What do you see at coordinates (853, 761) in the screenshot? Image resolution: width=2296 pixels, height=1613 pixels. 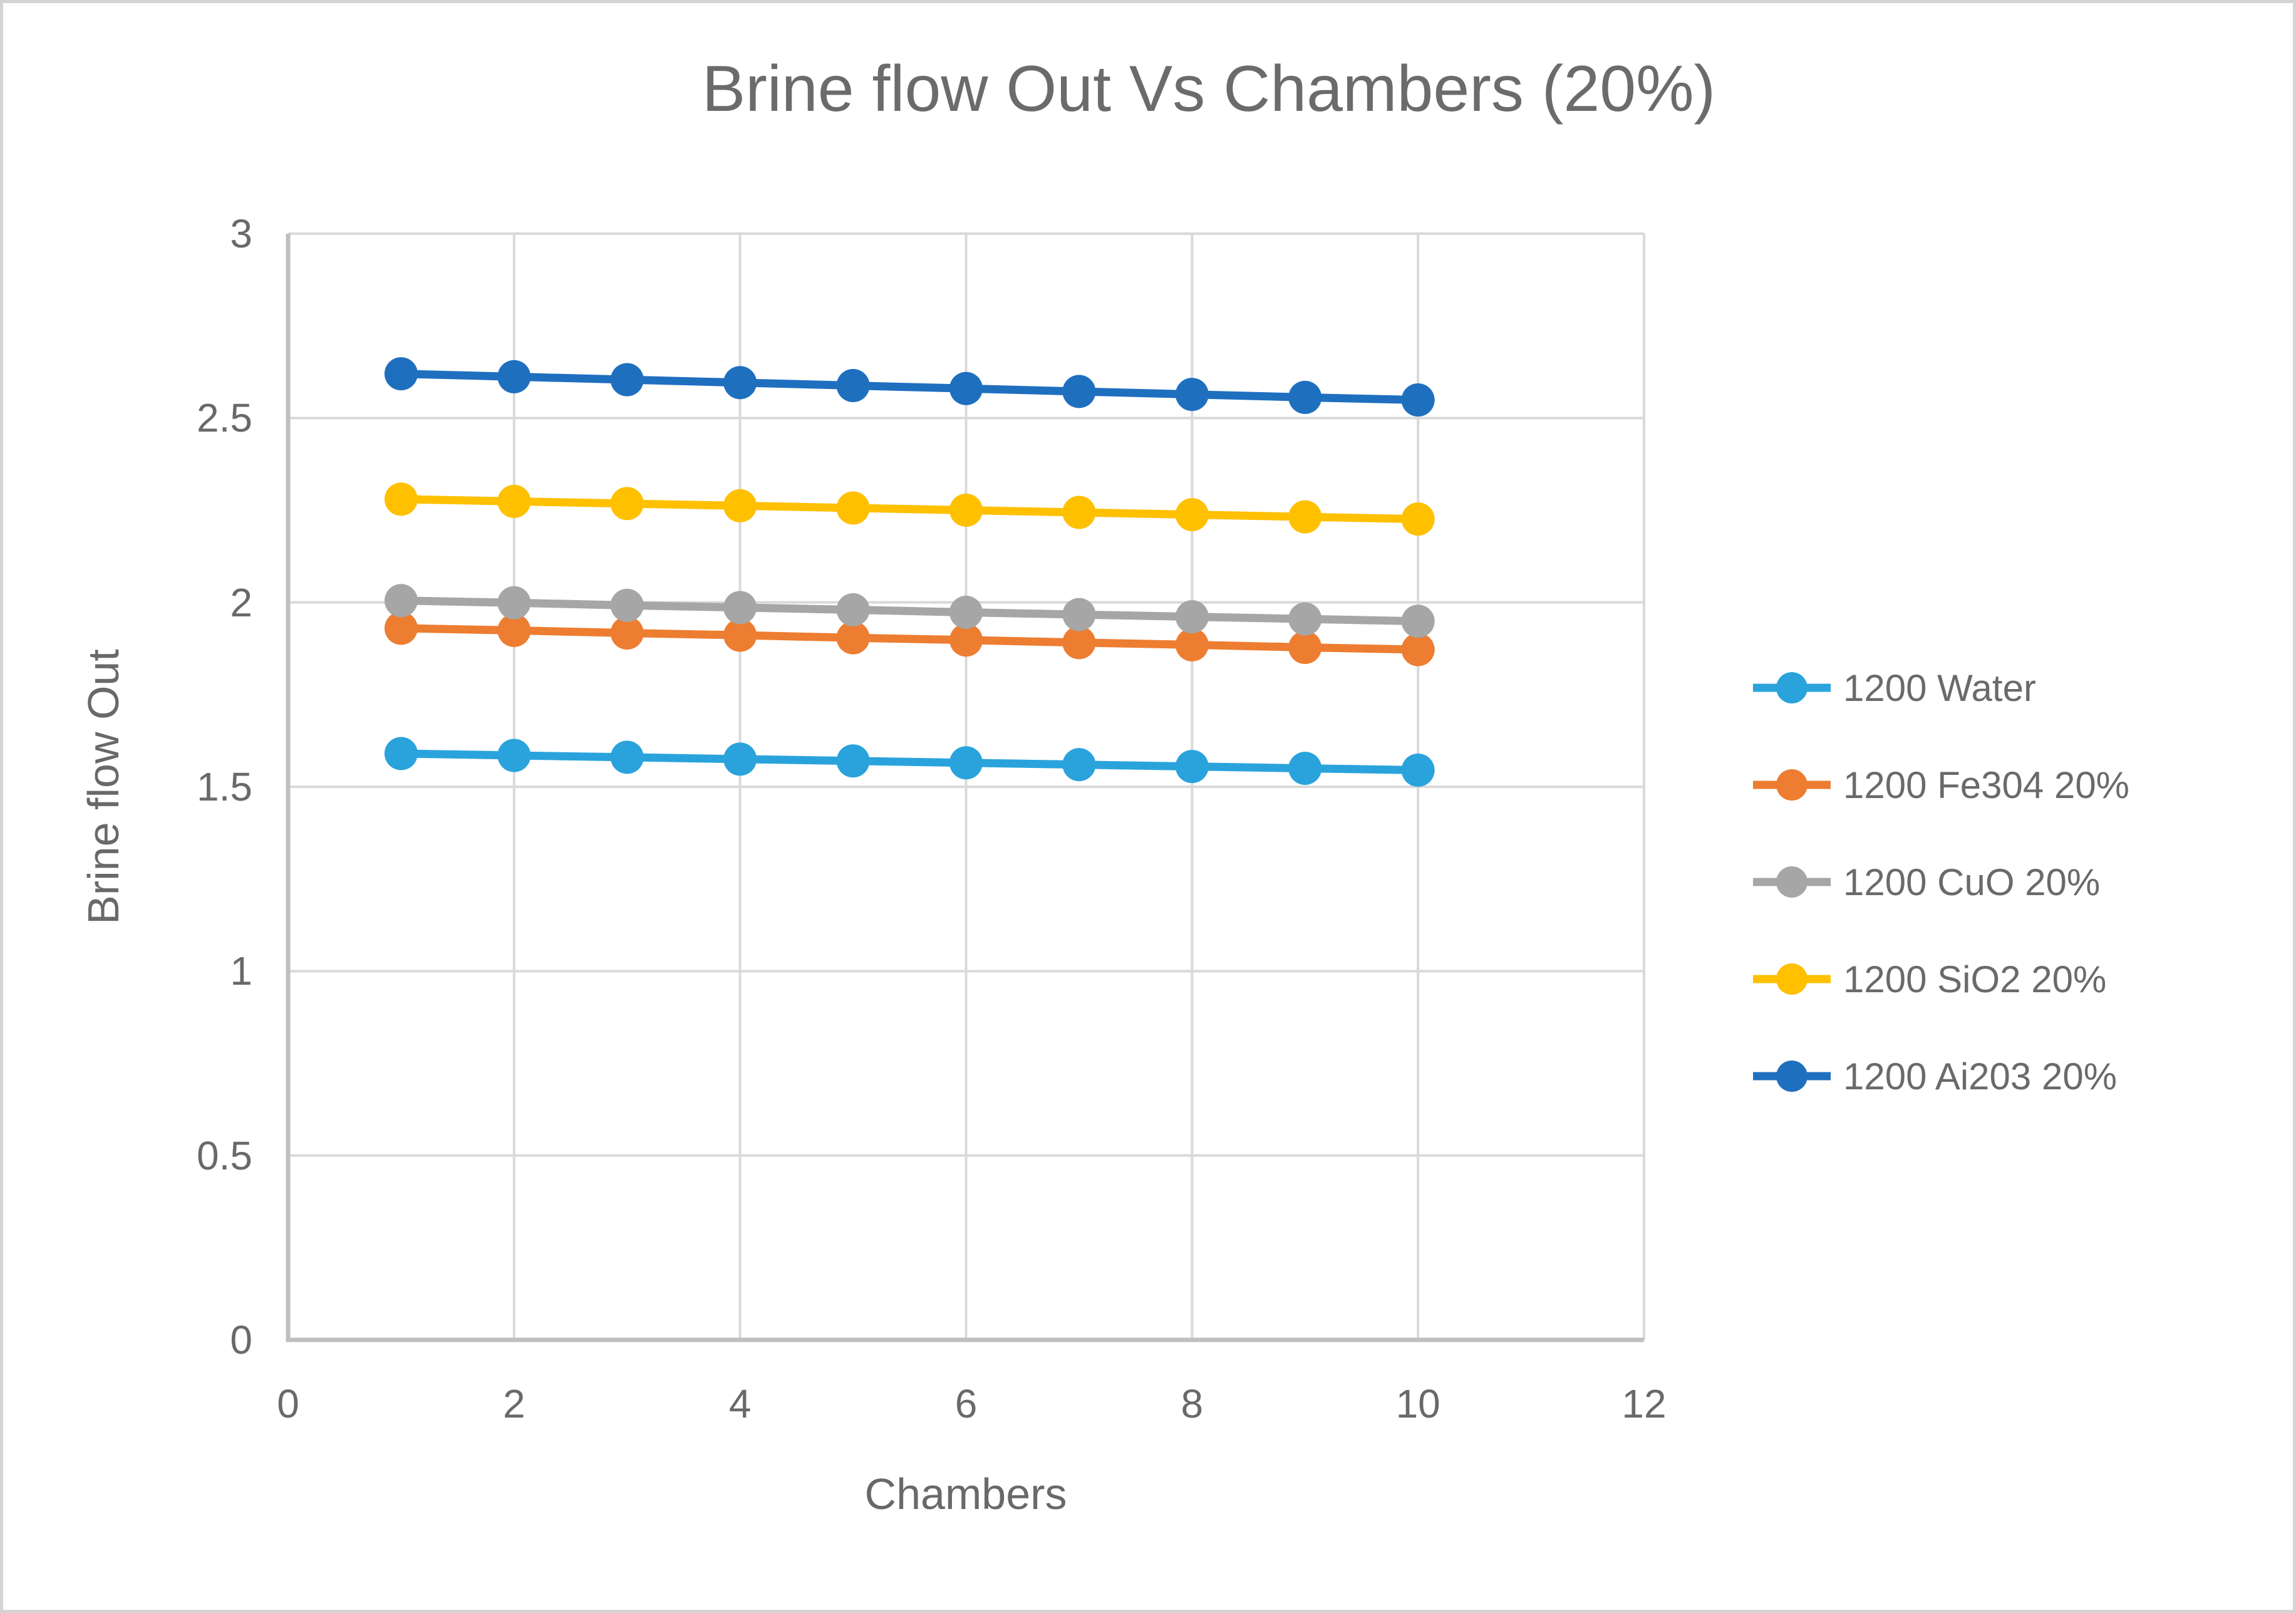 I see `data-point-1200-water-x5` at bounding box center [853, 761].